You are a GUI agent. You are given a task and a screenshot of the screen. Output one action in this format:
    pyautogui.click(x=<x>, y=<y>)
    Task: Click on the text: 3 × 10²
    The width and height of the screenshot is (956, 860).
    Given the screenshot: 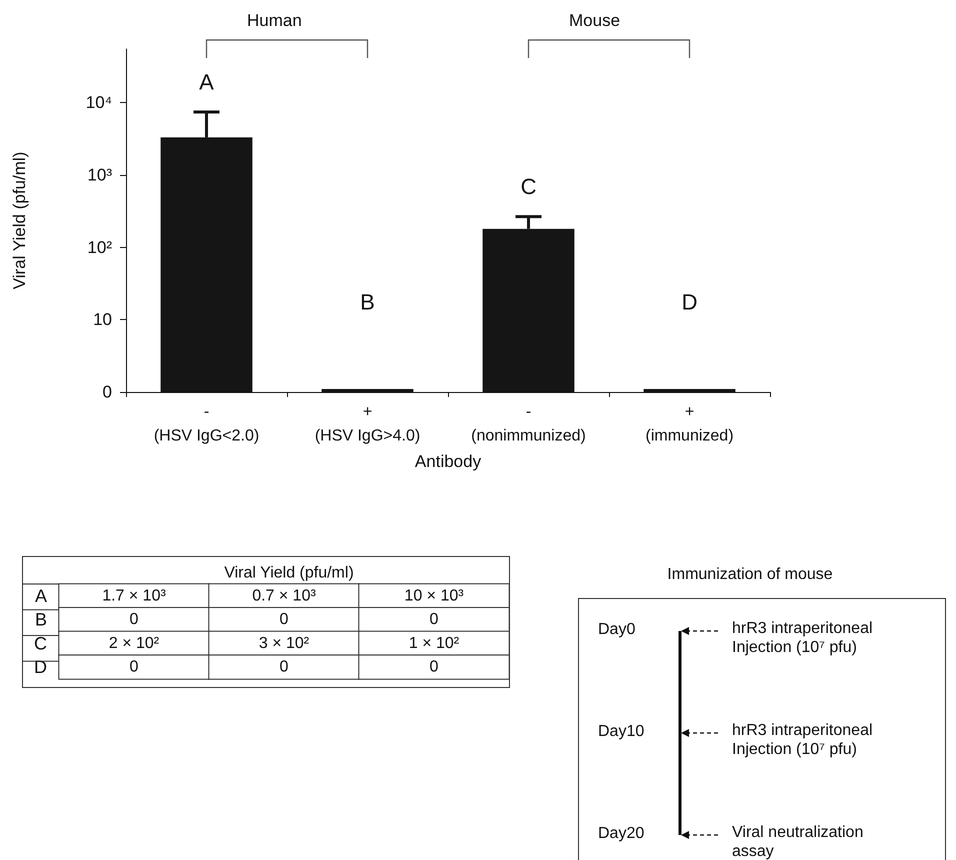 What is the action you would take?
    pyautogui.click(x=284, y=643)
    